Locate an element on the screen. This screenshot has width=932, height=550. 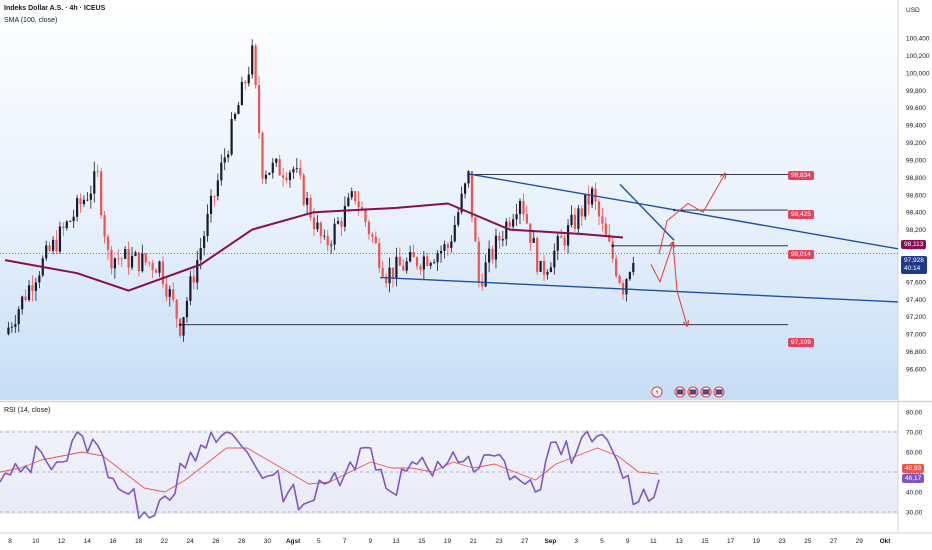
time-tick-label: 21 is located at coordinates (474, 541).